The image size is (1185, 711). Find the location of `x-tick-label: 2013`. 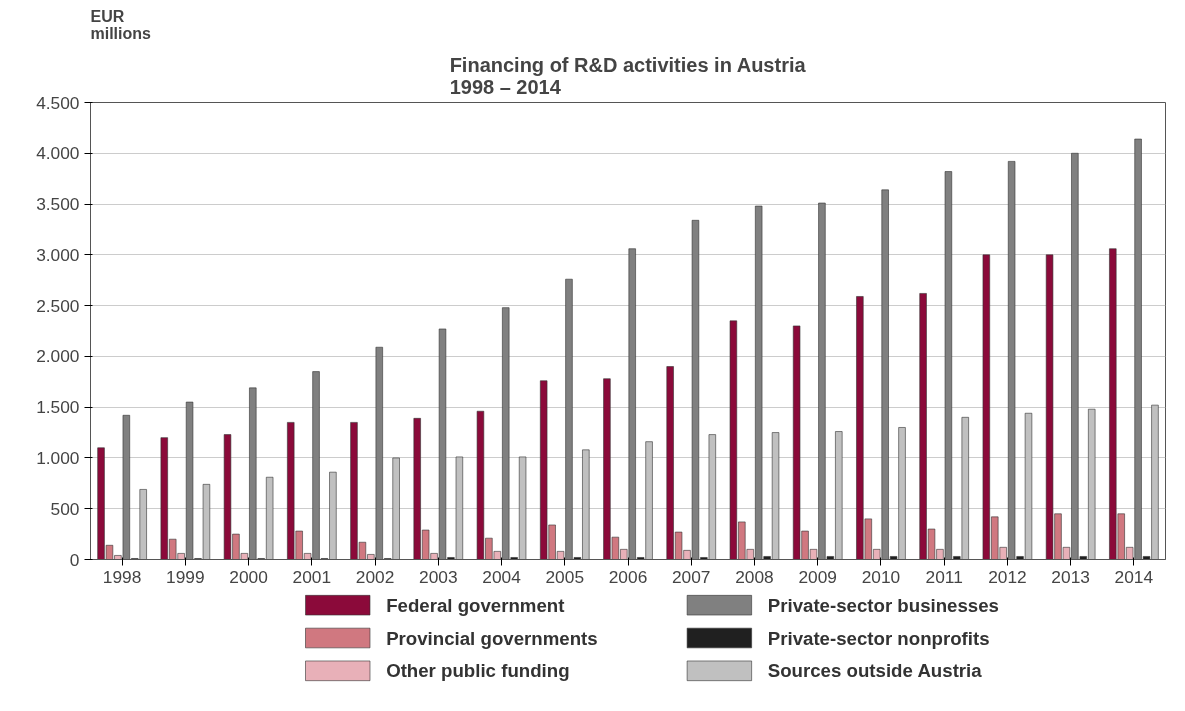

x-tick-label: 2013 is located at coordinates (1070, 576).